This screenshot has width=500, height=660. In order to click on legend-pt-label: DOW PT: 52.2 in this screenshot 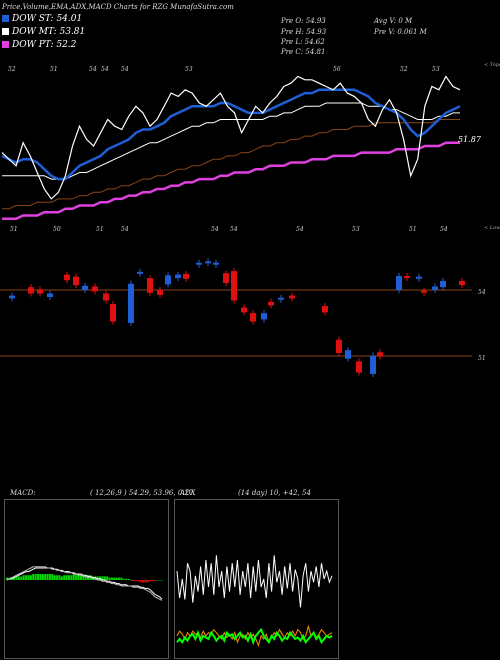, I will do `click(44, 44)`.